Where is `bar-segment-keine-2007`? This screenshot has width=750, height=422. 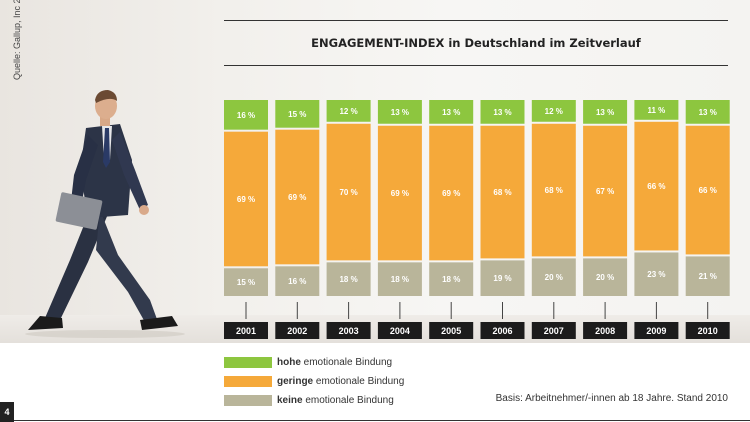
bar-segment-keine-2007 is located at coordinates (553, 277).